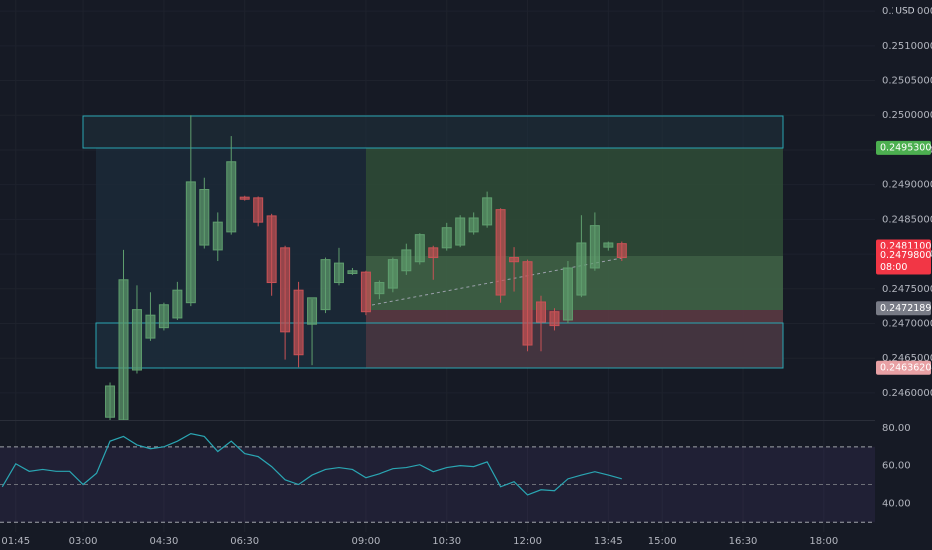 Image resolution: width=932 pixels, height=550 pixels. Describe the element at coordinates (906, 255) in the screenshot. I see `price-label: 0.24798000` at that location.